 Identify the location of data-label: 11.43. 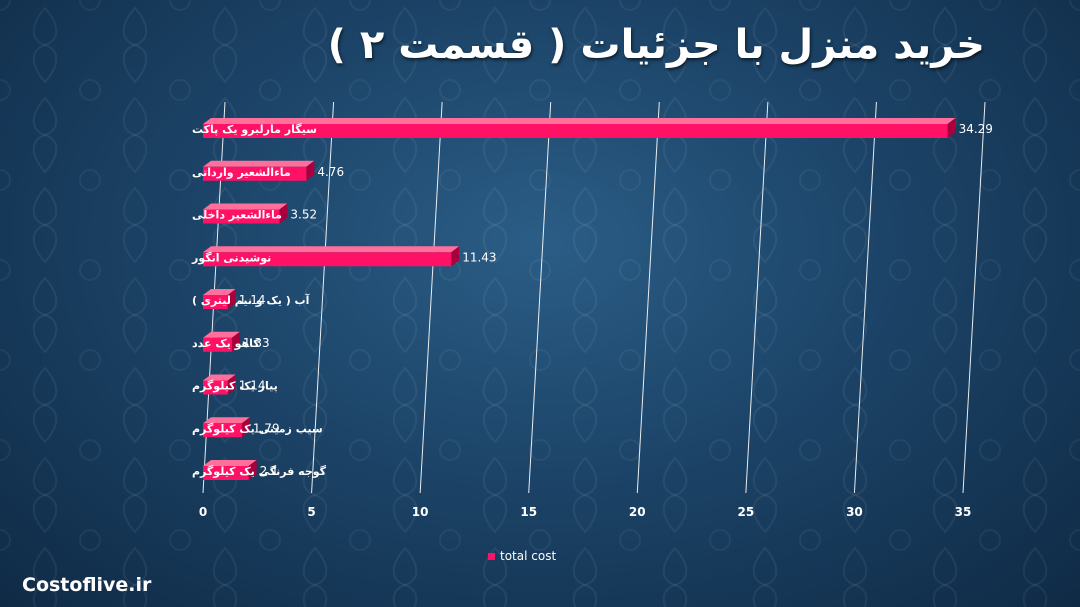
(479, 257).